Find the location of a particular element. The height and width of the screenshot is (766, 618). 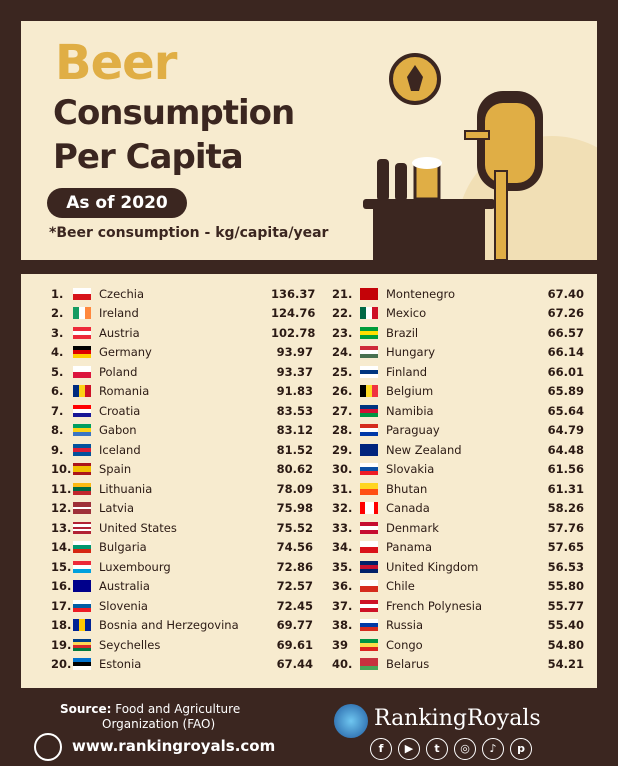

rank-number: 3. is located at coordinates (57, 332).